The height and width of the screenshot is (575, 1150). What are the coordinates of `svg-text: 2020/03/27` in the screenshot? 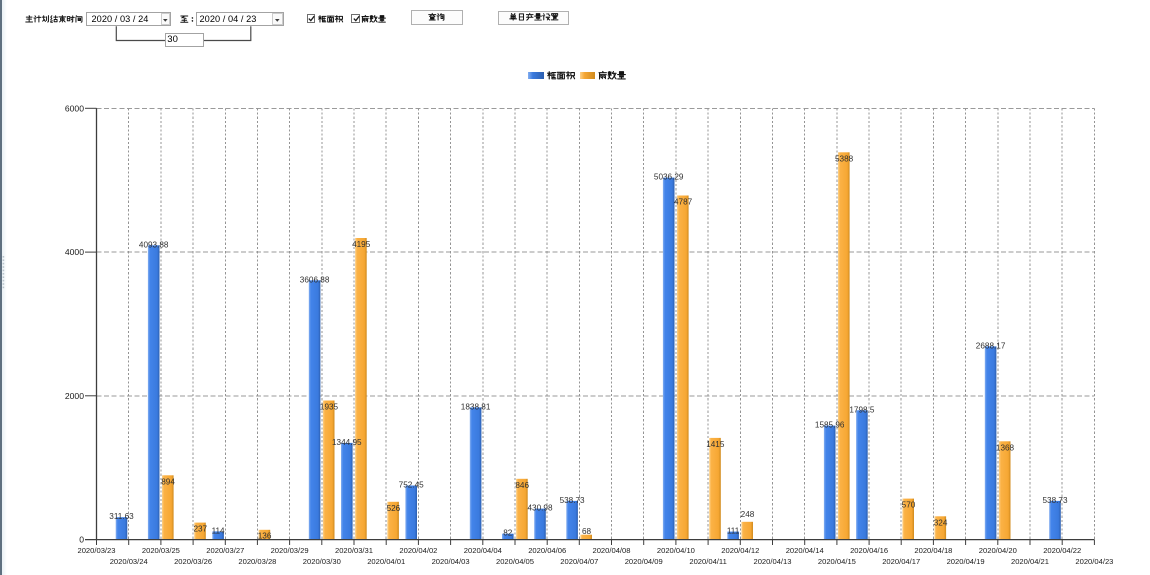 It's located at (225, 550).